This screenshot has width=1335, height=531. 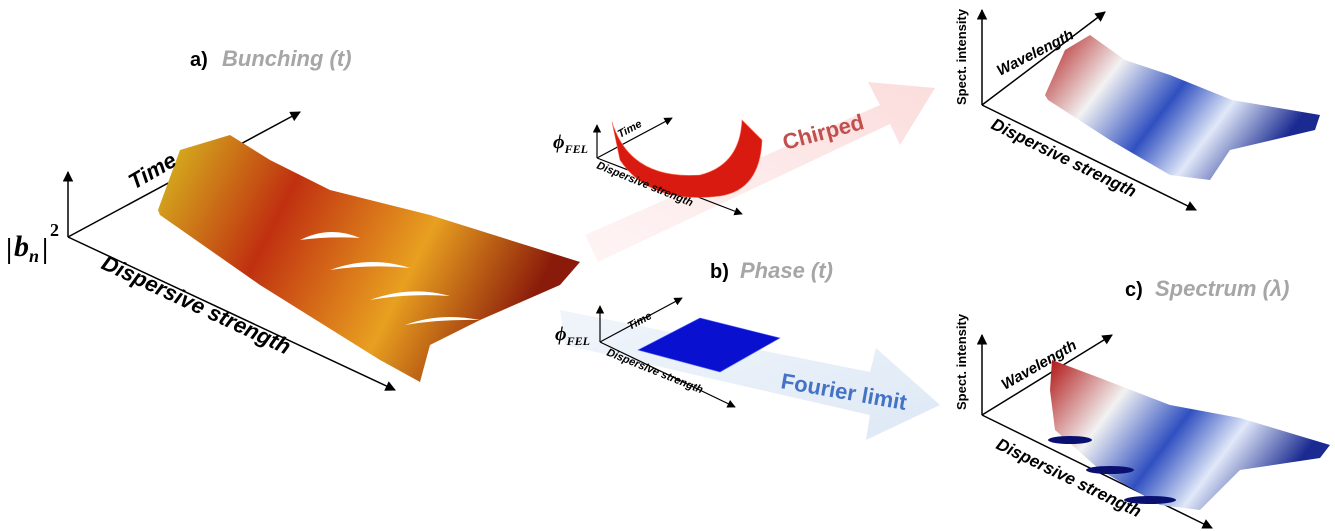 What do you see at coordinates (287, 58) in the screenshot?
I see `panel-title: Bunching (t)` at bounding box center [287, 58].